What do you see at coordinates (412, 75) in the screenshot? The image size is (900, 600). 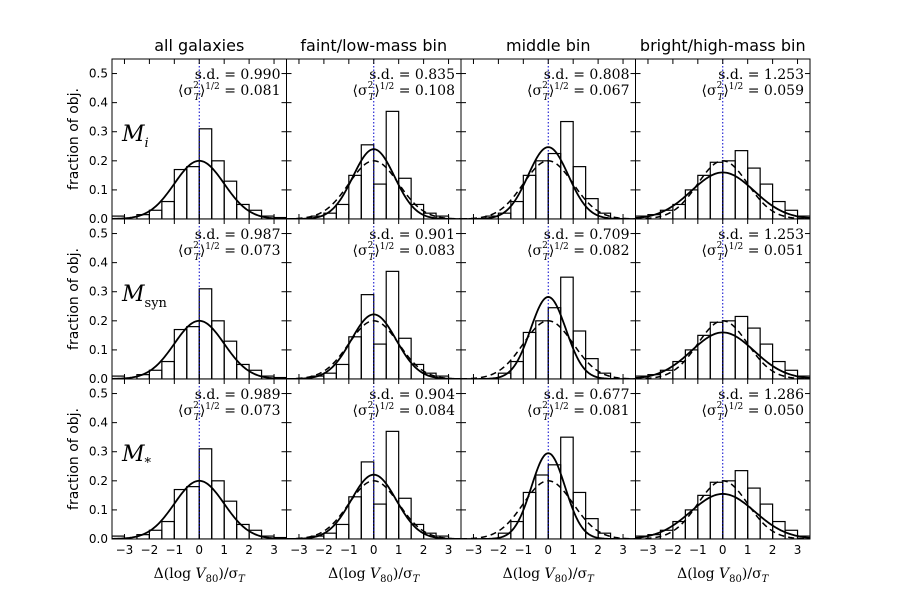 I see `stat-sd: s.d. = 0.835` at bounding box center [412, 75].